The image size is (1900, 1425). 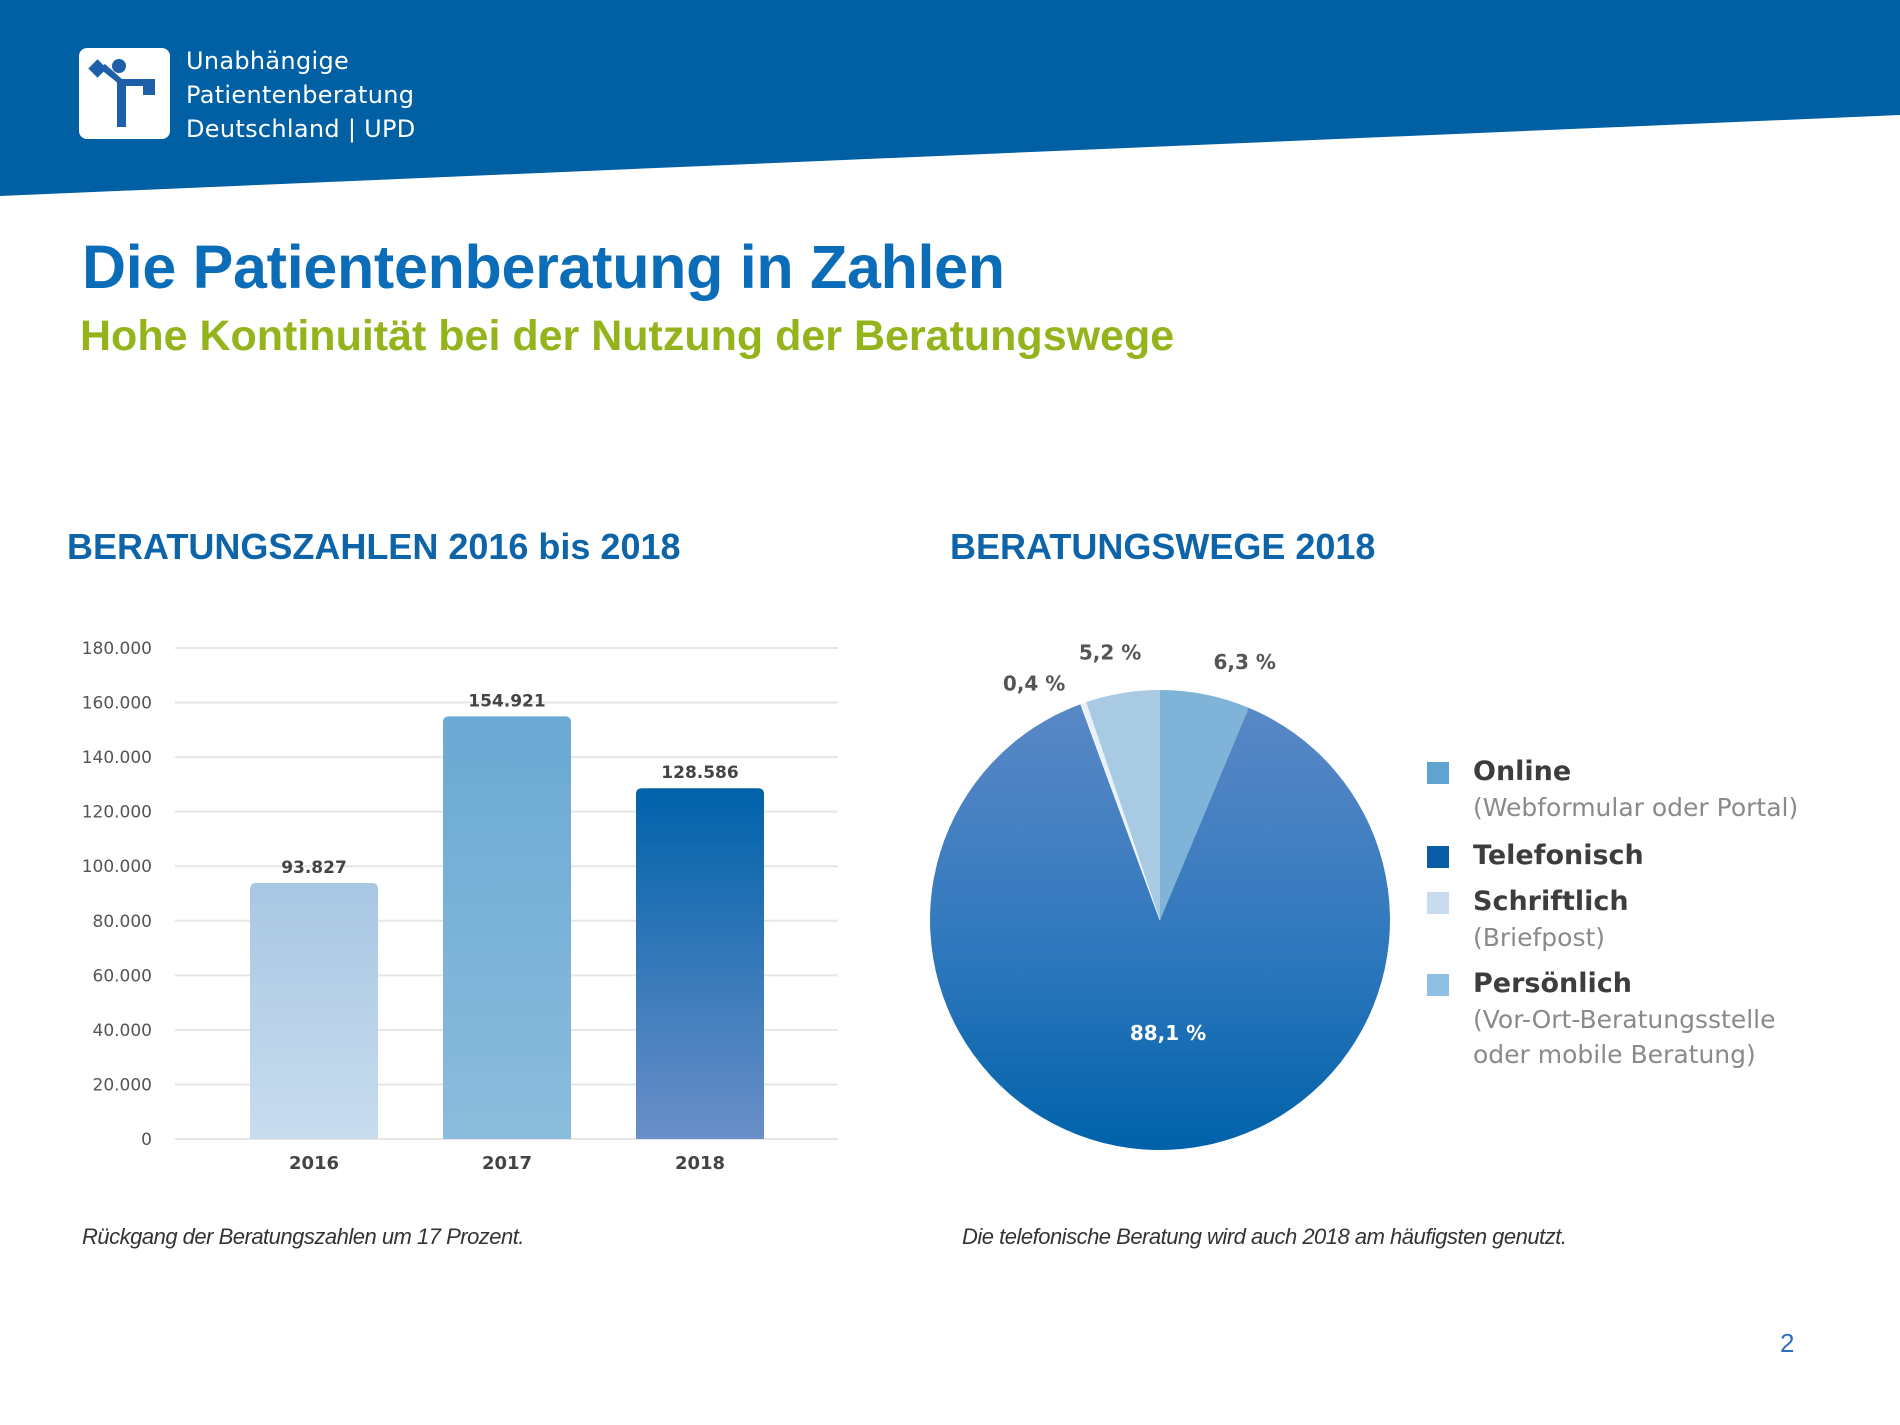 I want to click on bar-2016, so click(x=314, y=1011).